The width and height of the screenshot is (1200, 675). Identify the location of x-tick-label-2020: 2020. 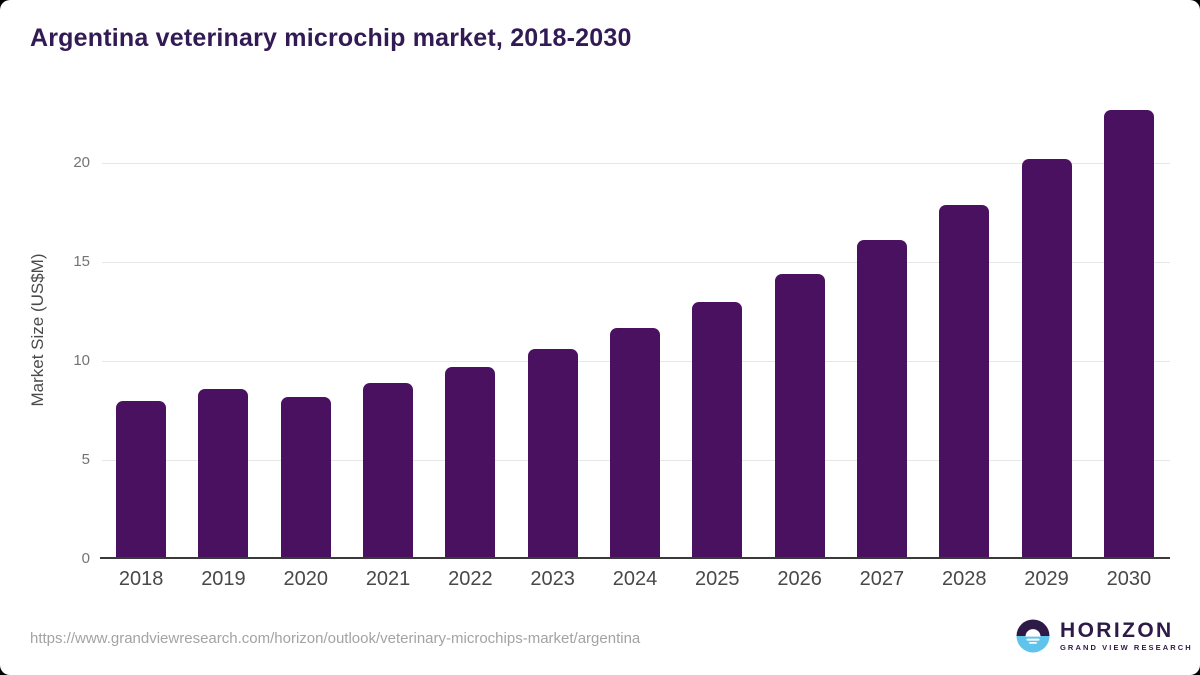
(306, 579).